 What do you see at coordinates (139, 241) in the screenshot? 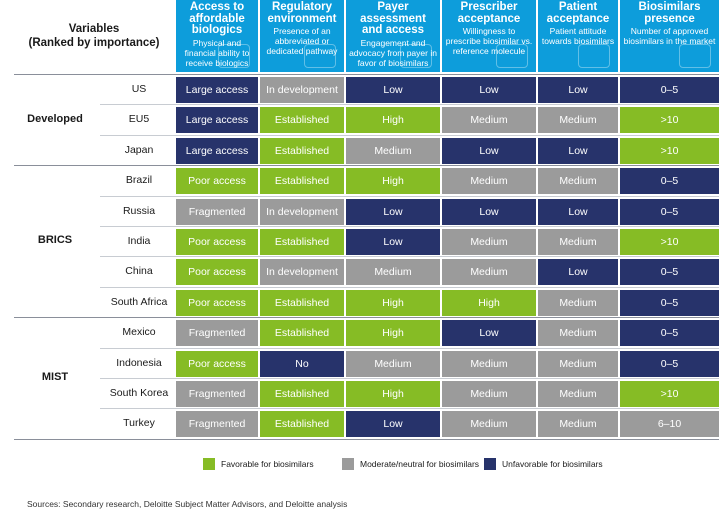
I see `country-label: India` at bounding box center [139, 241].